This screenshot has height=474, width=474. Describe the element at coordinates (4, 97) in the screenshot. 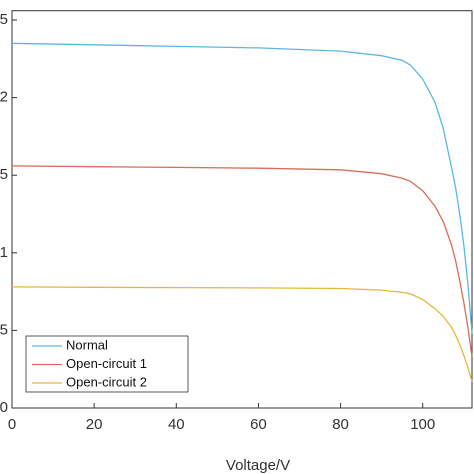

I see `y-tick-label: 2` at that location.